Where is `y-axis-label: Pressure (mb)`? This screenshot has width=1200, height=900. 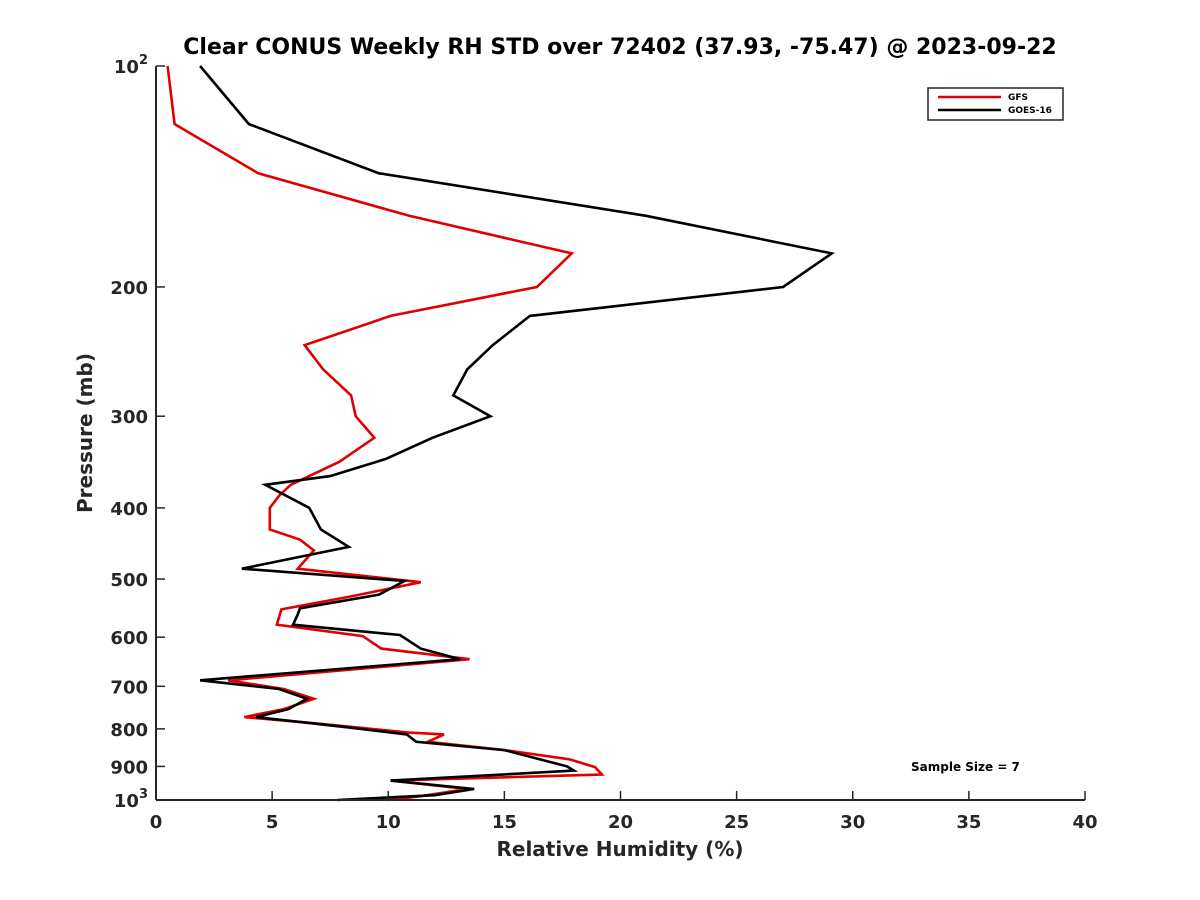
y-axis-label: Pressure (mb) is located at coordinates (85, 433).